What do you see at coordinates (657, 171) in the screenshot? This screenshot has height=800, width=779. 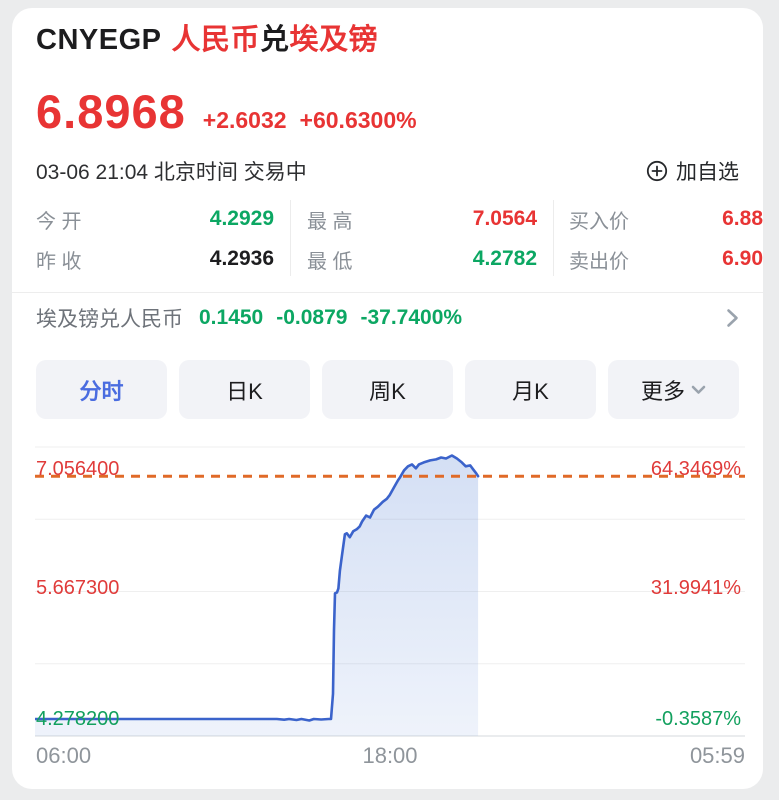 I see `circle-plus-icon` at bounding box center [657, 171].